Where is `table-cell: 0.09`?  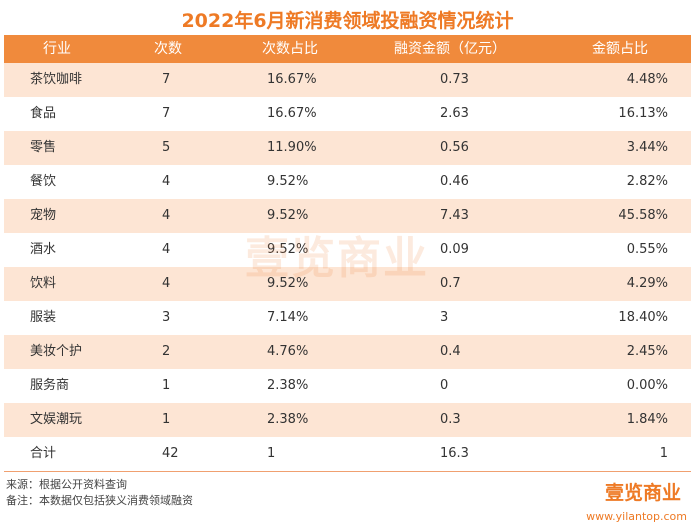
table-cell: 0.09 is located at coordinates (454, 249).